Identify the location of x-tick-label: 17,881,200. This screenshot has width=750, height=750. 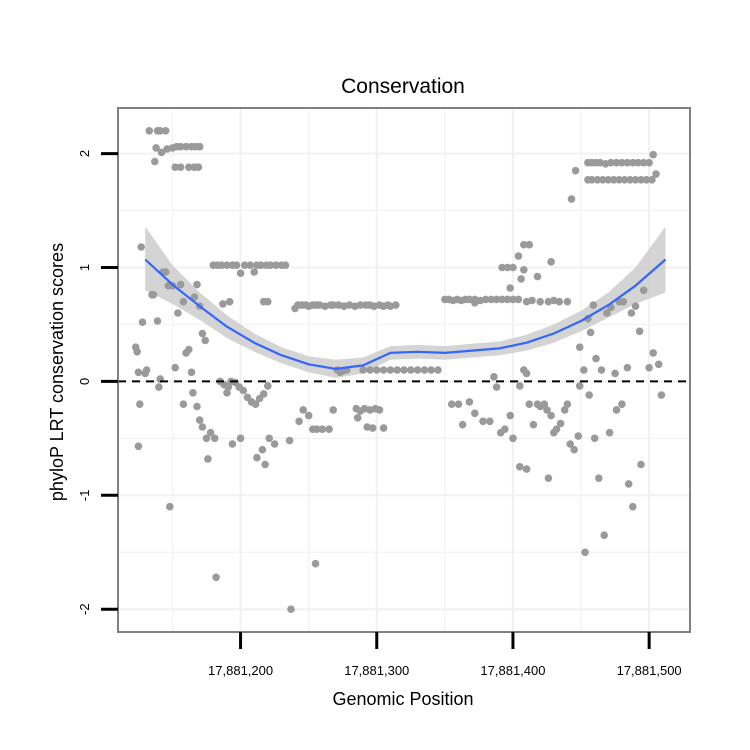
(240, 670).